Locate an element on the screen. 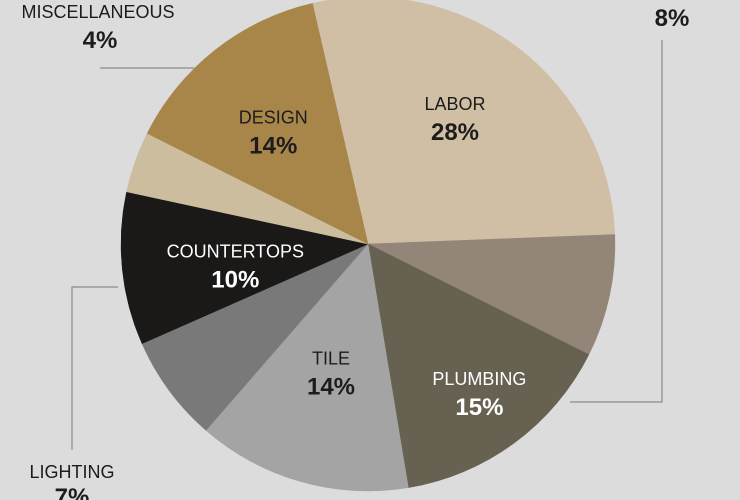 This screenshot has width=740, height=500. outside-label-lighting: LIGHTING is located at coordinates (71, 472).